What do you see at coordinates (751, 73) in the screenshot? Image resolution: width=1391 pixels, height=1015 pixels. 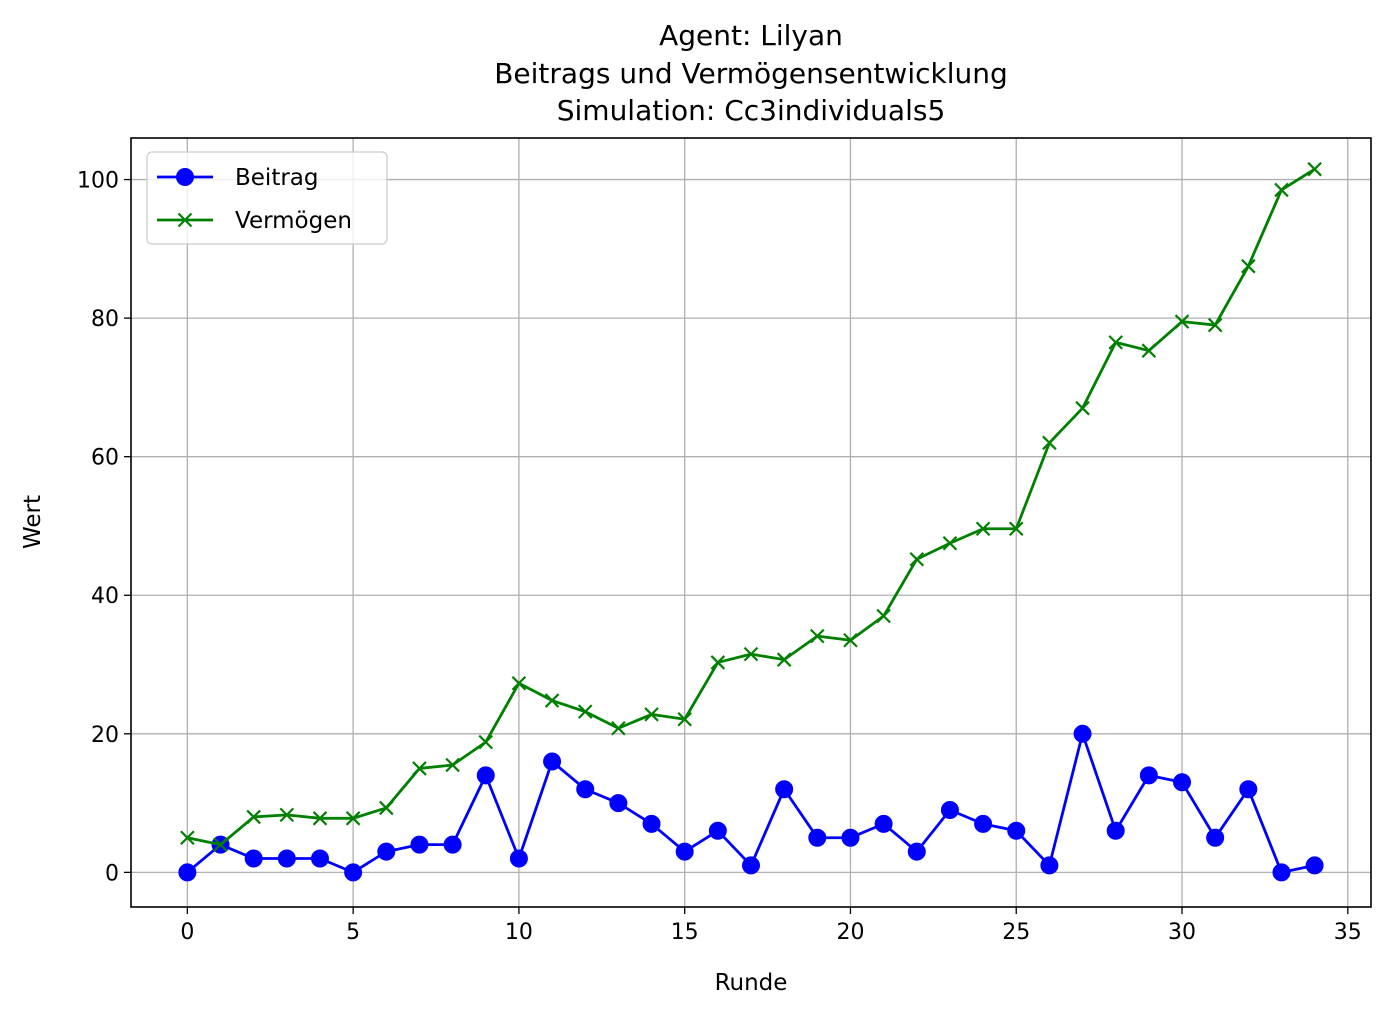 I see `chart-title-line-2: Beitrags und Vermögensentwicklung` at bounding box center [751, 73].